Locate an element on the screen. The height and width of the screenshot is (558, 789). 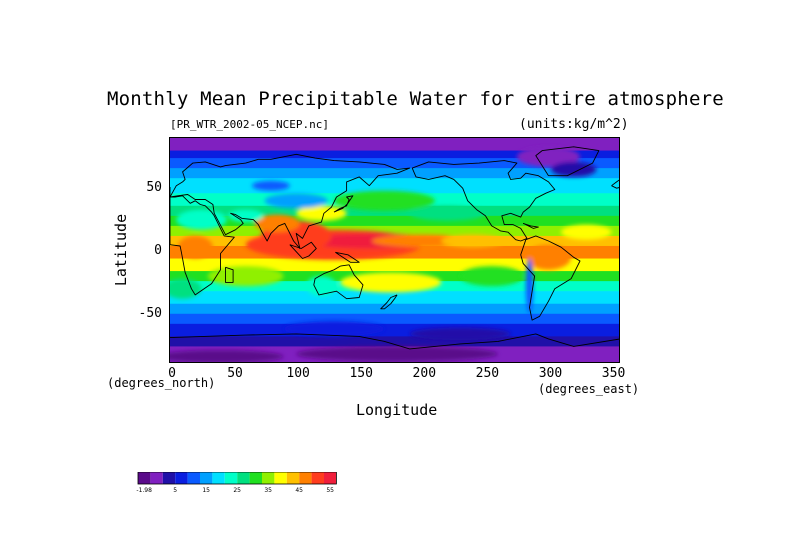
colorbar-tick-label: 45 is located at coordinates (299, 490).